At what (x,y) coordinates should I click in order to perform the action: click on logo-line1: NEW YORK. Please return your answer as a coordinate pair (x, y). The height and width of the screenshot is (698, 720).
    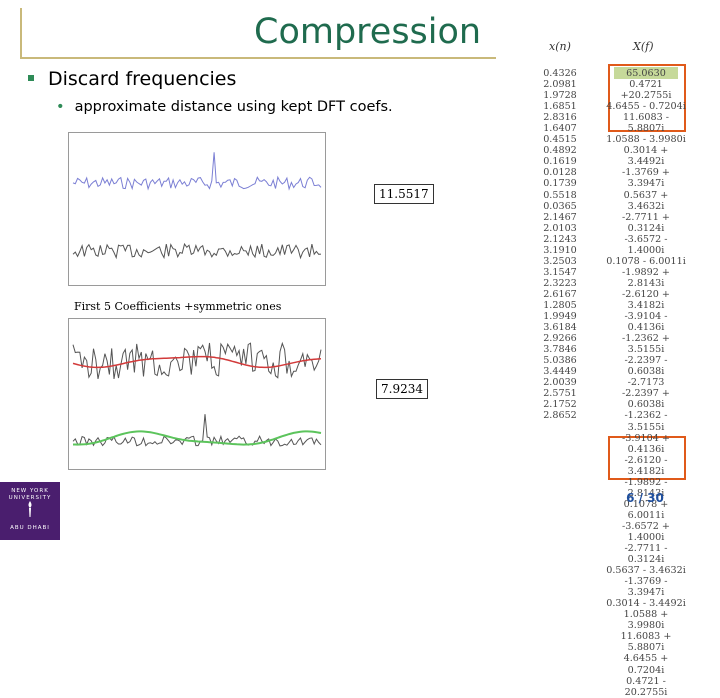
    Looking at the image, I should click on (30, 491).